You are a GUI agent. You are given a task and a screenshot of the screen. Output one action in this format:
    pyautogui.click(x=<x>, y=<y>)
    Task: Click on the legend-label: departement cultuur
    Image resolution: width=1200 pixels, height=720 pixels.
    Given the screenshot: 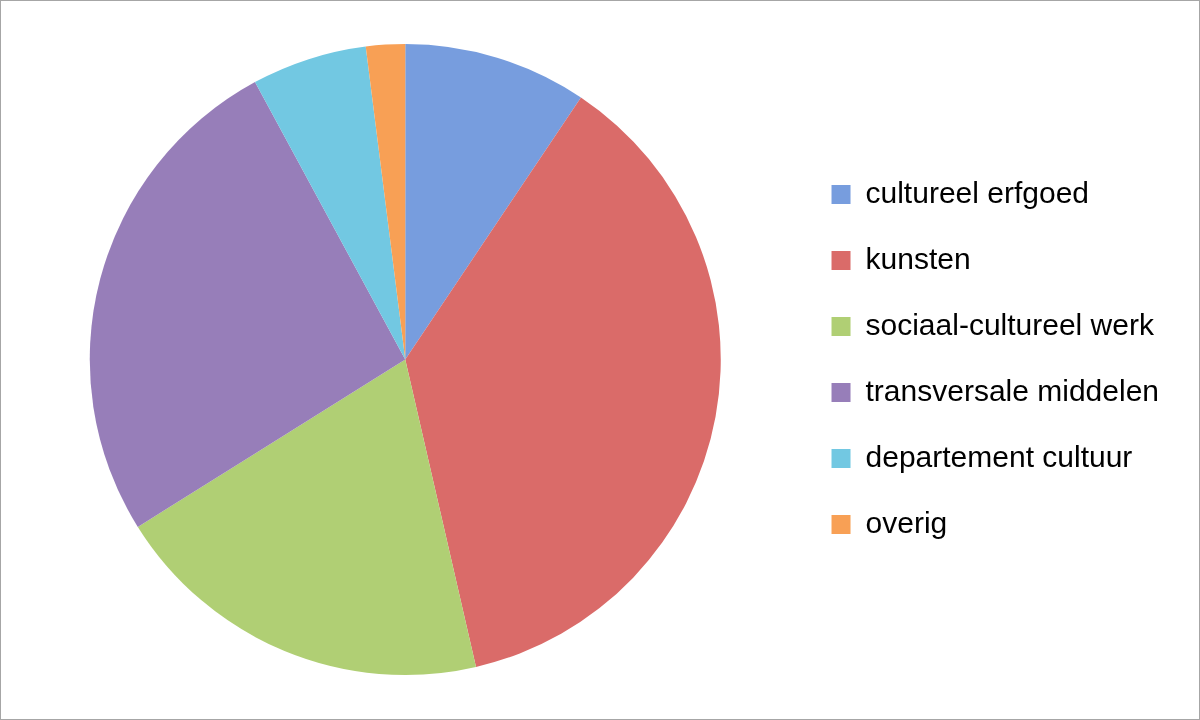 What is the action you would take?
    pyautogui.click(x=999, y=456)
    